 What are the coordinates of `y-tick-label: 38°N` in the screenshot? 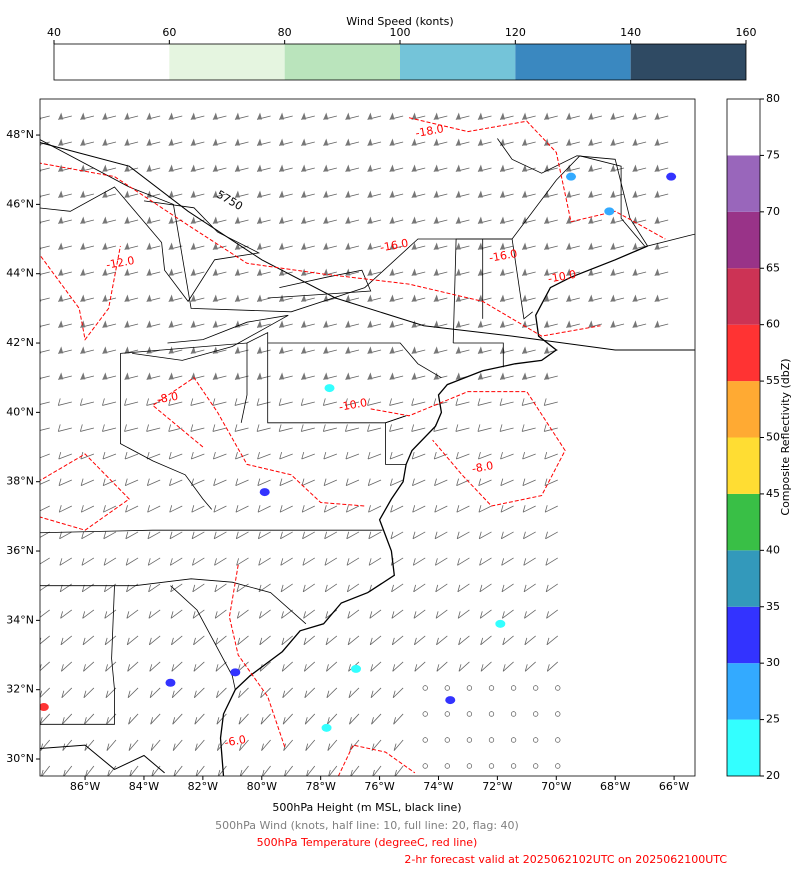 It's located at (20, 481).